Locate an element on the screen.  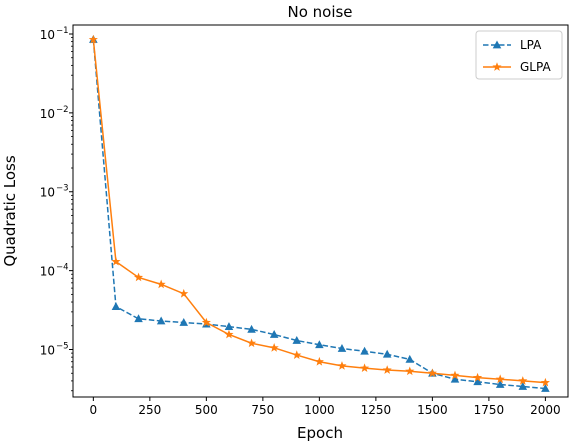
y-tick-exponent: −3 is located at coordinates (62, 189).